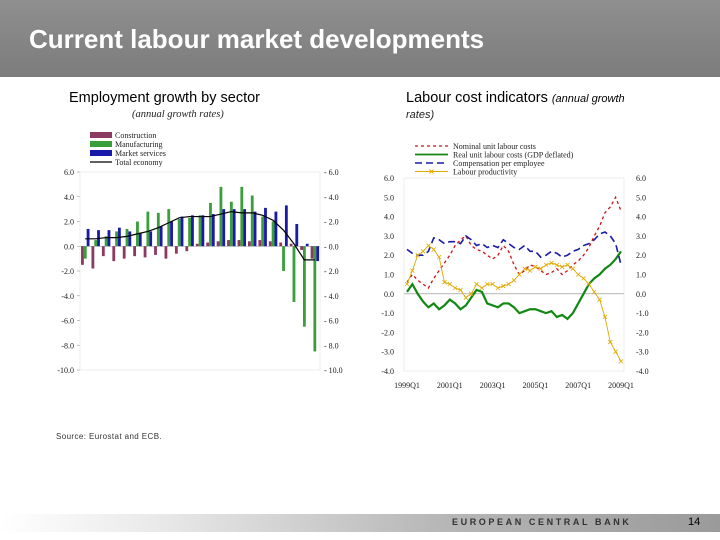  I want to click on right-chart-header: Labour cost indicators (annual growth, so click(515, 98).